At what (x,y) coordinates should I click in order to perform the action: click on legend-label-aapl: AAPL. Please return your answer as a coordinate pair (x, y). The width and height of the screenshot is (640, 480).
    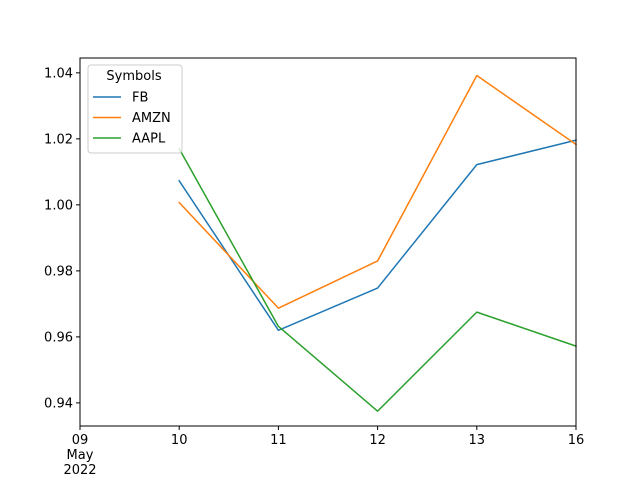
    Looking at the image, I should click on (149, 139).